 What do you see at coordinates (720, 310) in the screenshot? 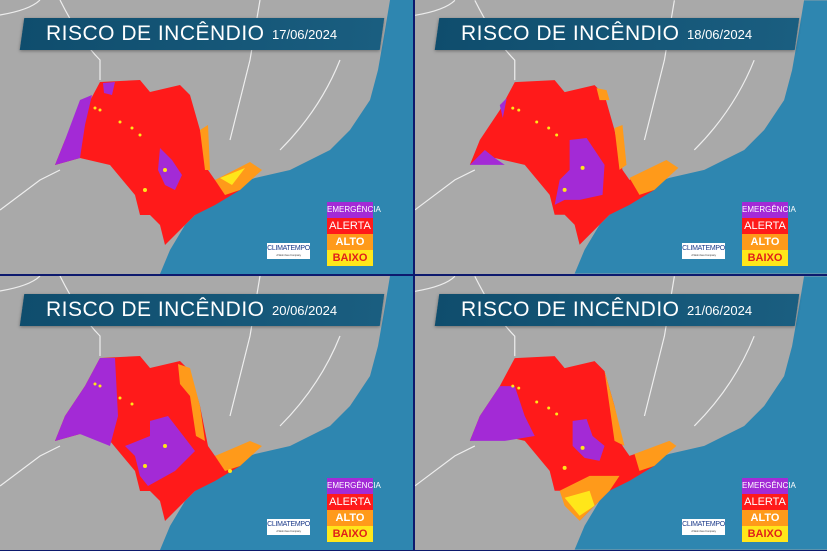
I see `panel-date: 21/06/2024` at bounding box center [720, 310].